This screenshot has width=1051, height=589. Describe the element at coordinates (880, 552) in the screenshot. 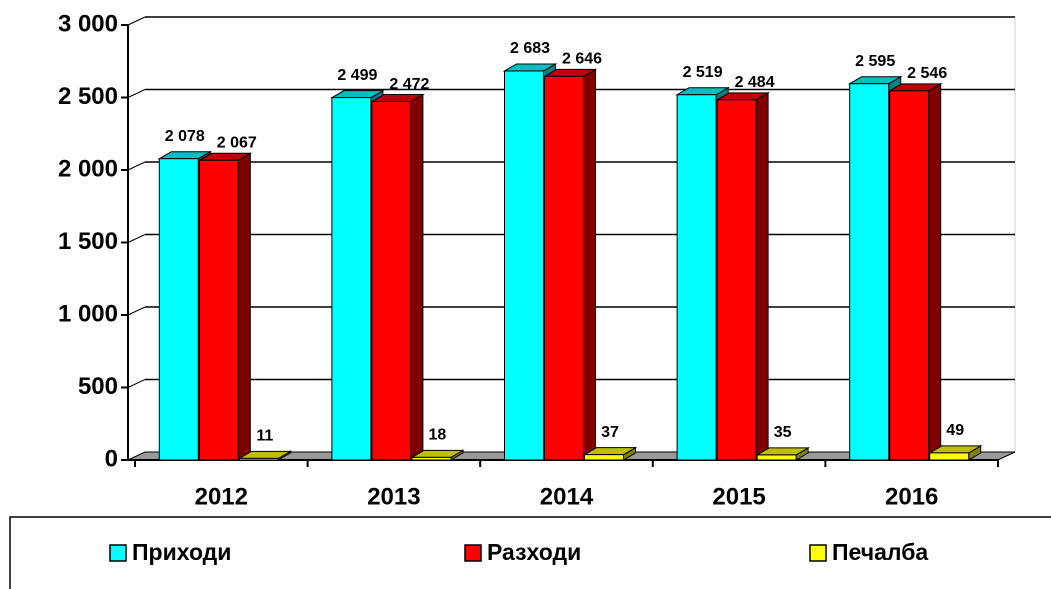

I see `legend-label: Печалба` at that location.